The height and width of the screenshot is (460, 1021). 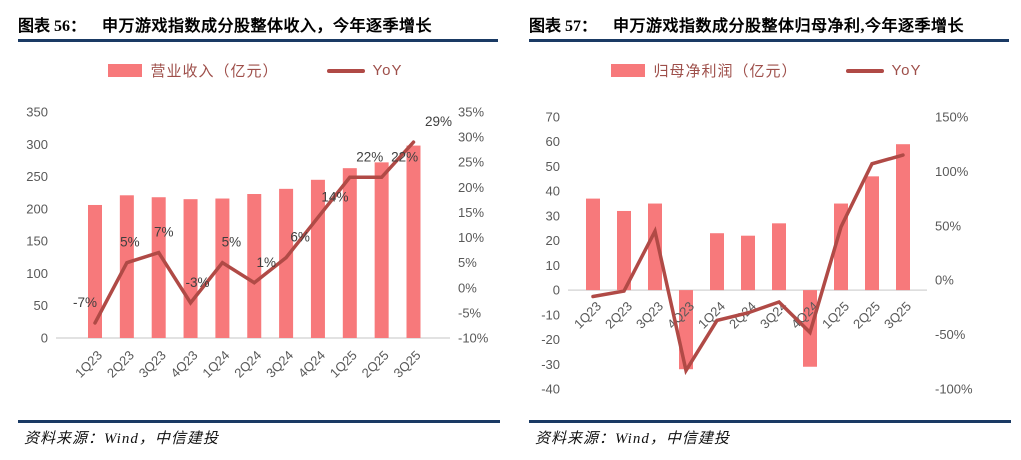 What do you see at coordinates (725, 71) in the screenshot?
I see `legend-bar-label: 归母净利润（亿元）` at bounding box center [725, 71].